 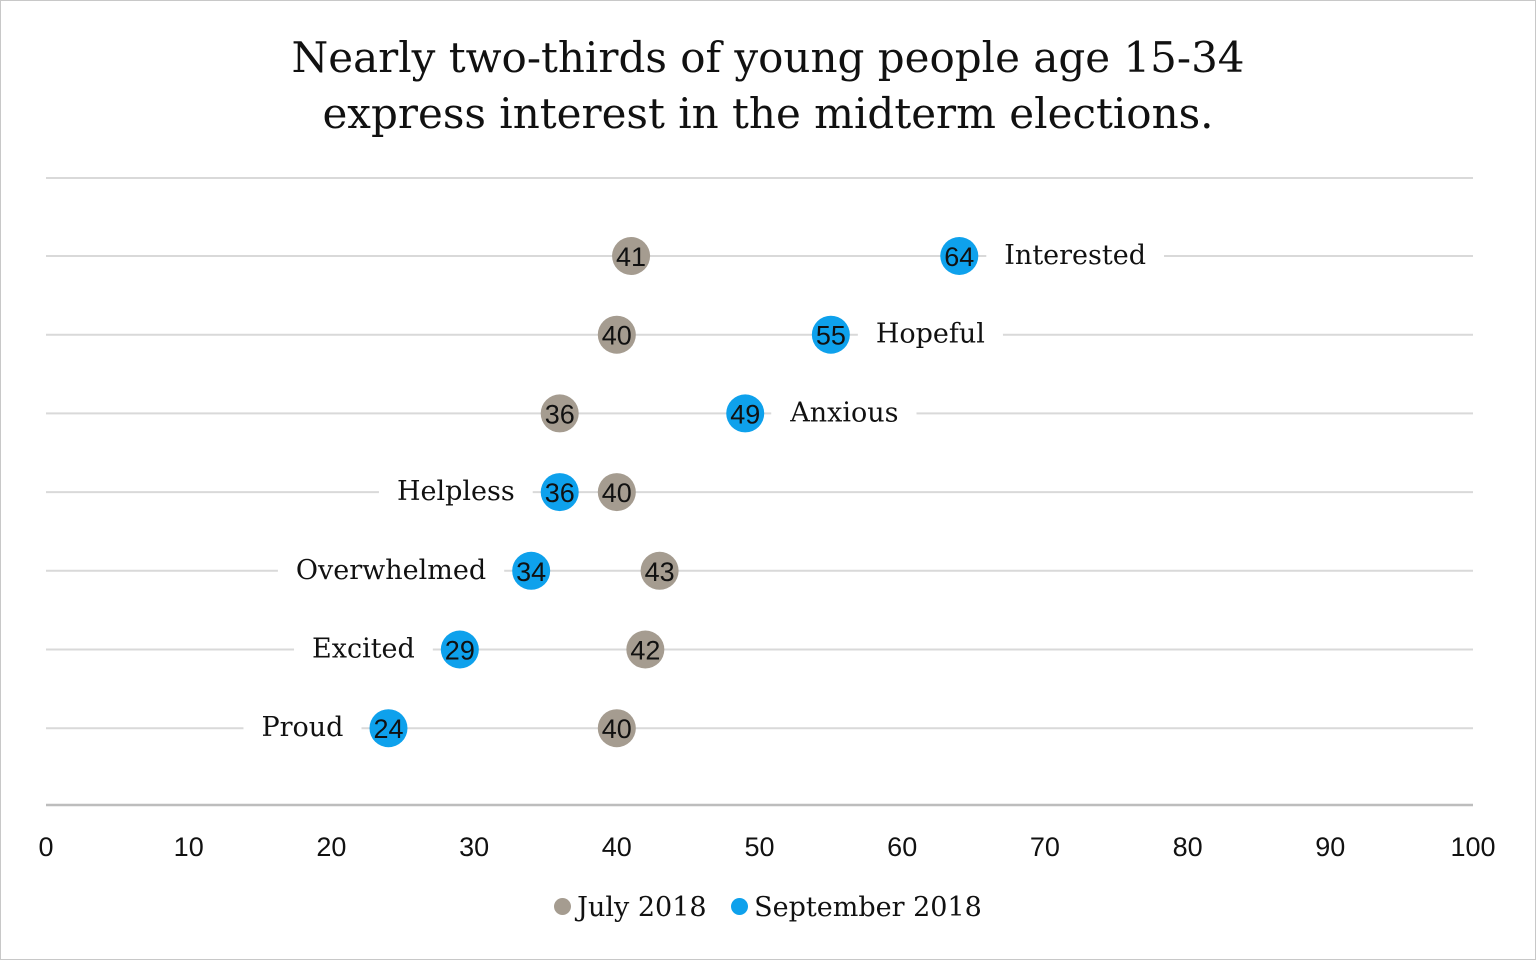 I want to click on dot-september-interested, so click(x=959, y=256).